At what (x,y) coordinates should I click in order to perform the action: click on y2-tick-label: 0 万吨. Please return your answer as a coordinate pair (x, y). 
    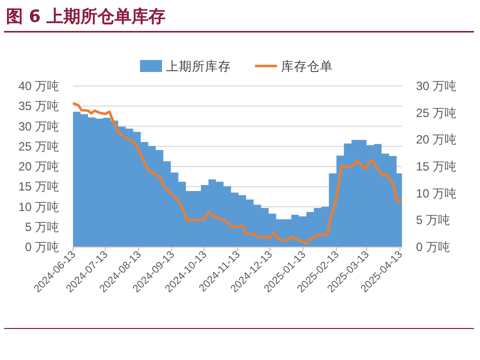
    Looking at the image, I should click on (433, 247).